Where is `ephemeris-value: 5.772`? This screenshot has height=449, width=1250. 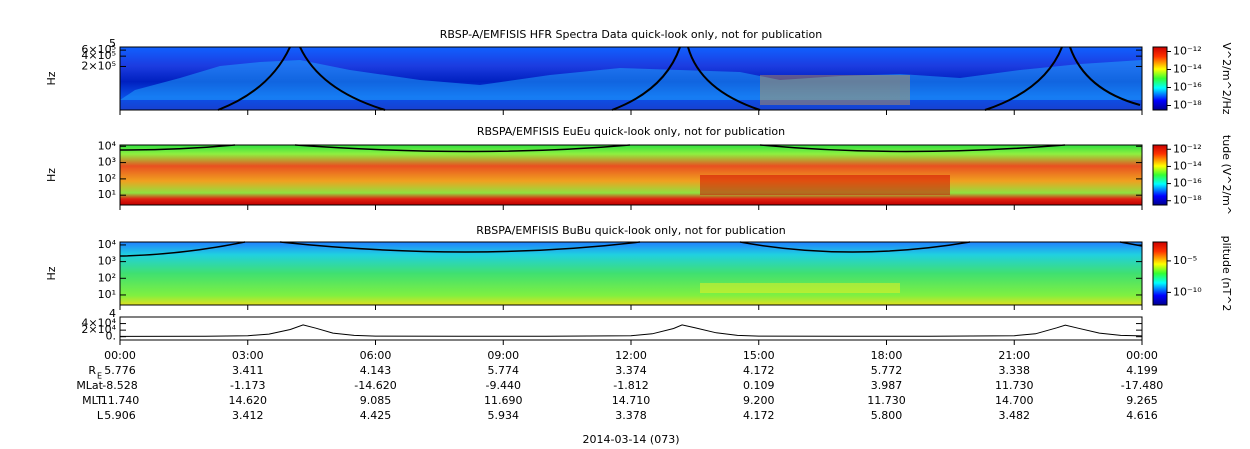
ephemeris-value: 5.772 is located at coordinates (887, 370).